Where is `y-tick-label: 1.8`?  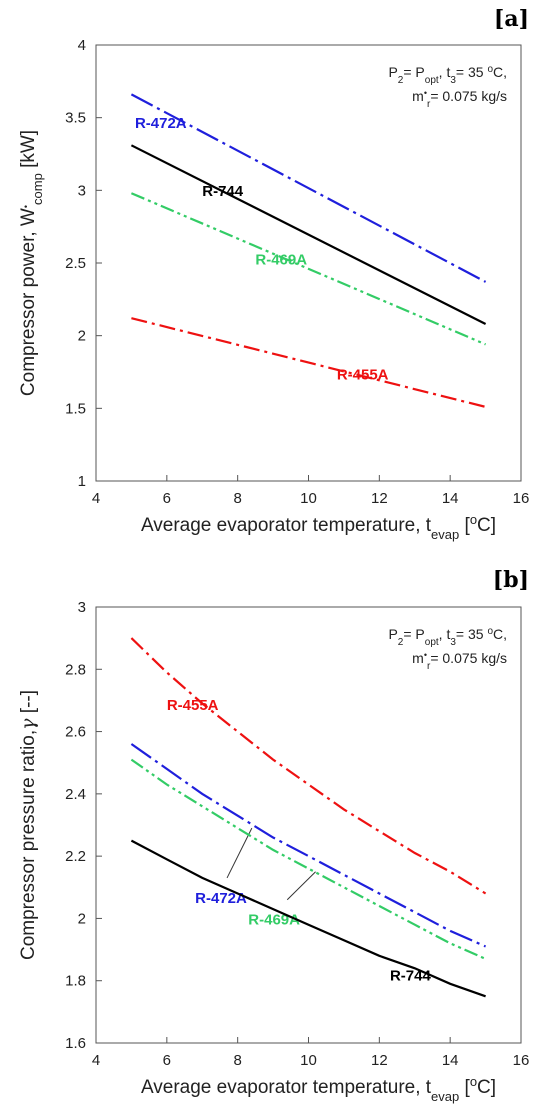
y-tick-label: 1.8 is located at coordinates (75, 981).